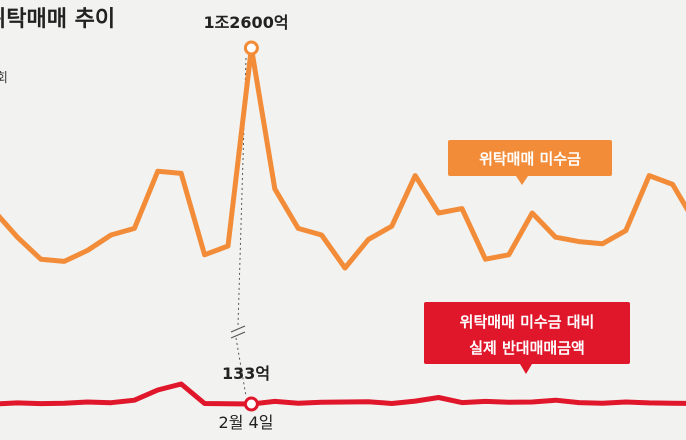  I want to click on legend-tag-forced-liquidation, so click(527, 333).